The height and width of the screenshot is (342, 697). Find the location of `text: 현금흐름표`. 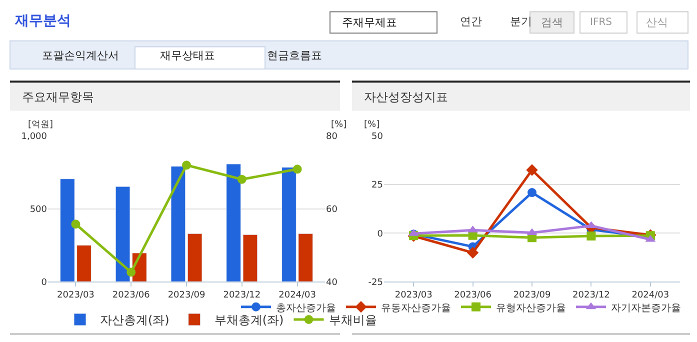

text: 현금흐름표 is located at coordinates (294, 55).